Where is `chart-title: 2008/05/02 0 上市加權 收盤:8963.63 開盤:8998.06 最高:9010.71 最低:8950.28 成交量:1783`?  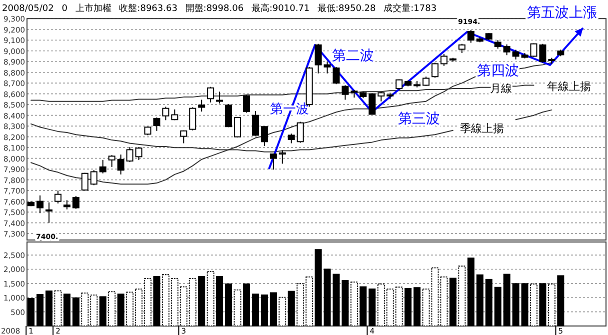
chart-title: 2008/05/02 0 上市加權 收盤:8963.63 開盤:8998.06 最高:9010.71 最低:8950.28 成交量:1783 is located at coordinates (219, 8).